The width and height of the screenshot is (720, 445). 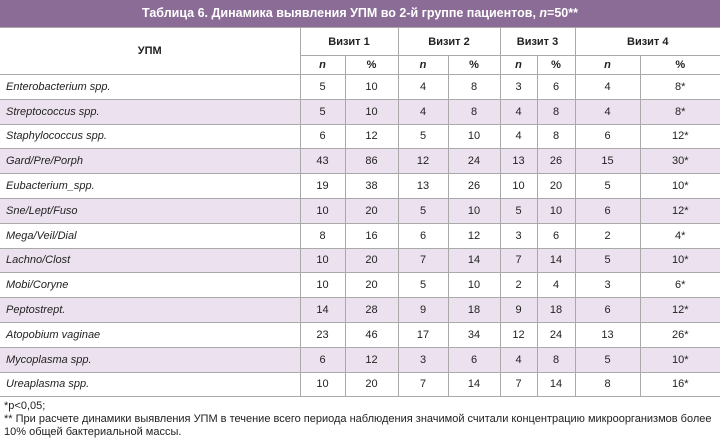 What do you see at coordinates (562, 13) in the screenshot?
I see `title-tail: =50**` at bounding box center [562, 13].